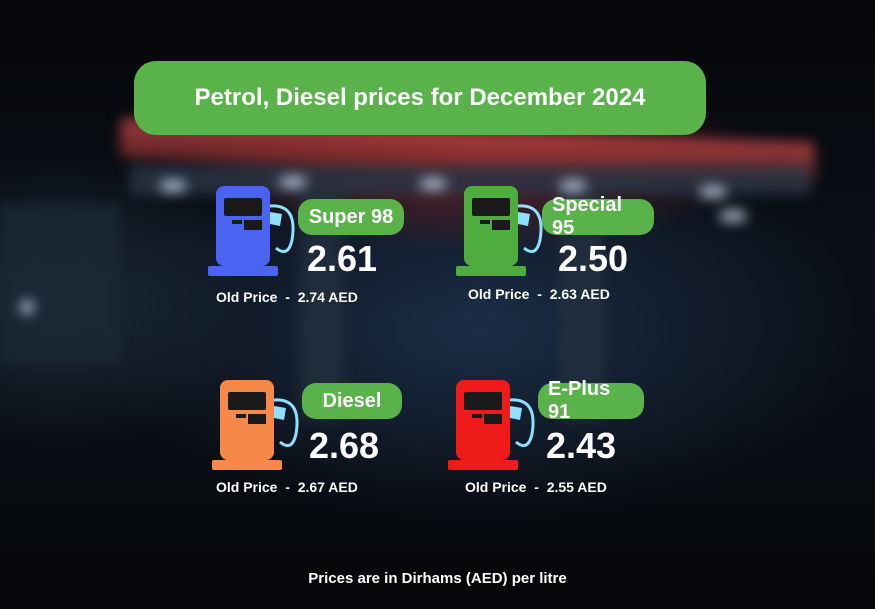  What do you see at coordinates (420, 98) in the screenshot?
I see `title-banner: Petrol, Diesel prices for December 2024` at bounding box center [420, 98].